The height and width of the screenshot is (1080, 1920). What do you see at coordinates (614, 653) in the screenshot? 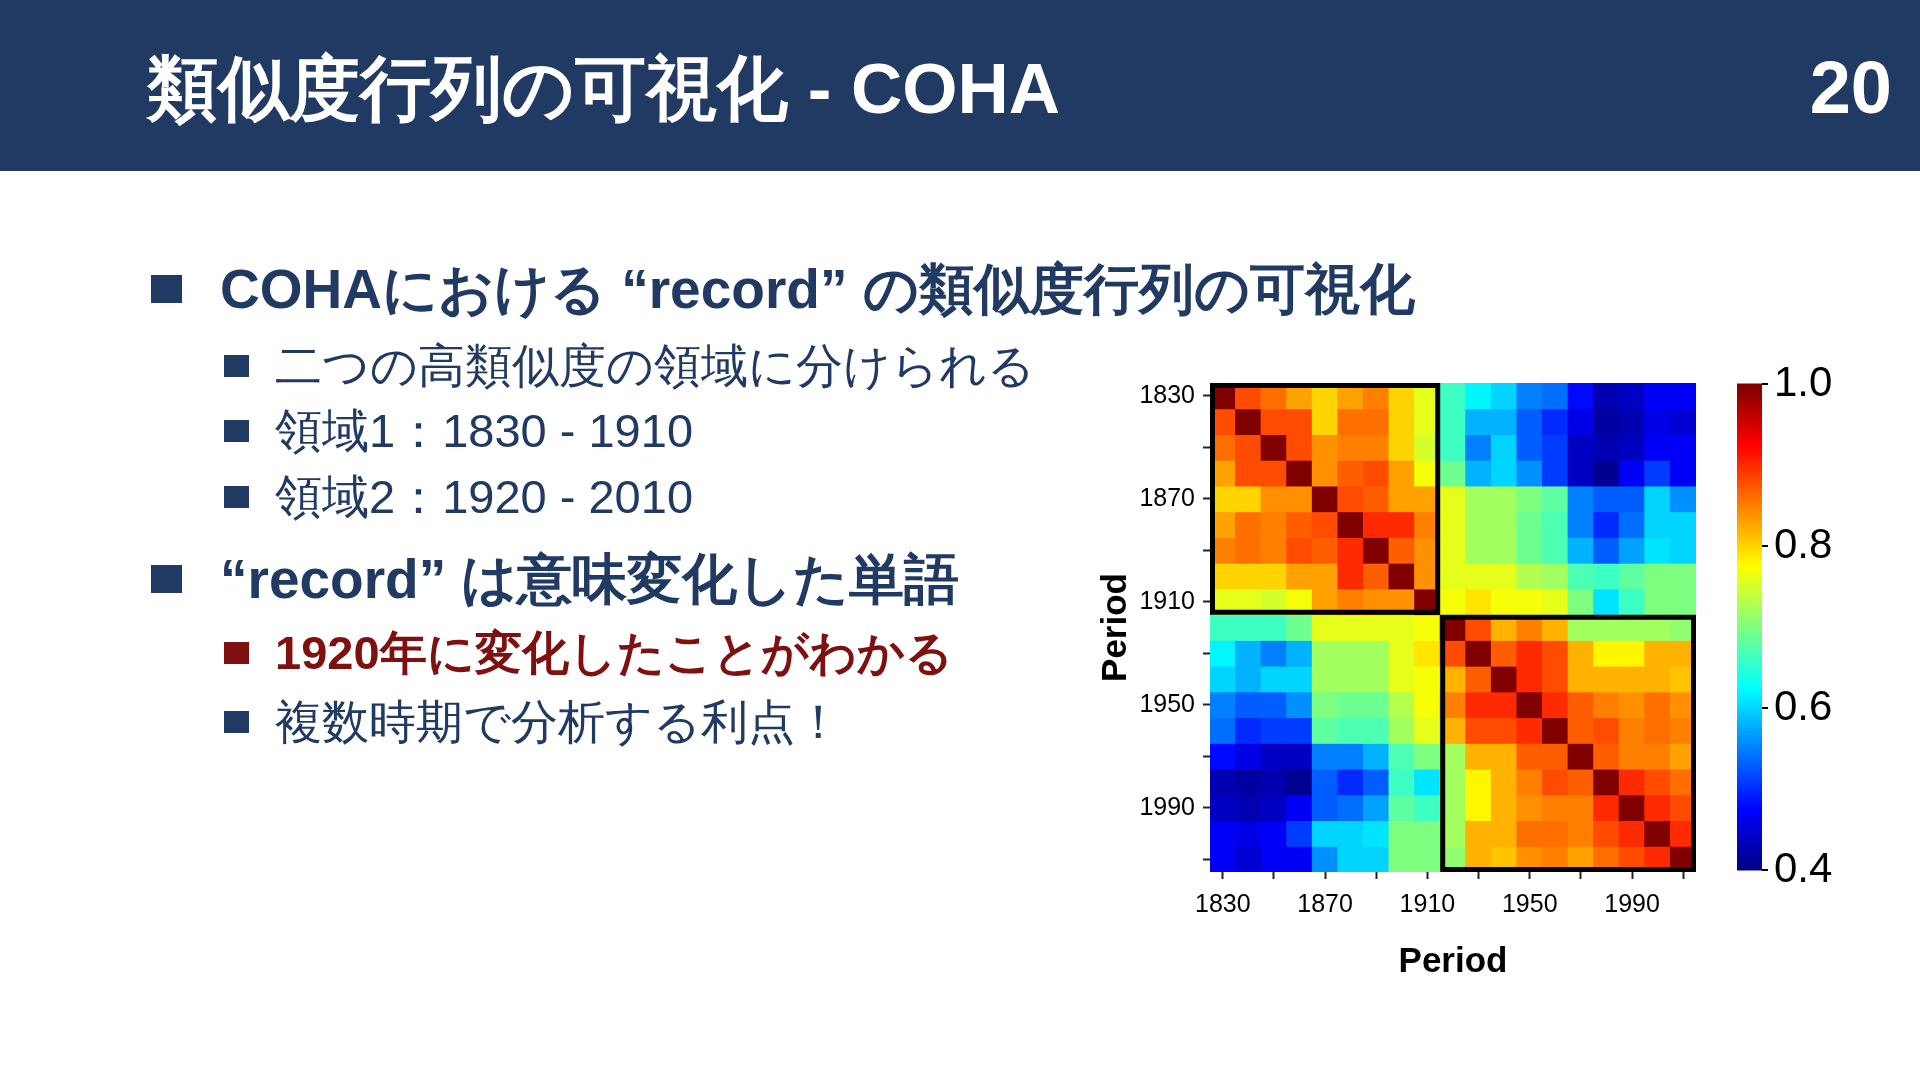
I see `text: 1920年に変化したことがわかる` at bounding box center [614, 653].